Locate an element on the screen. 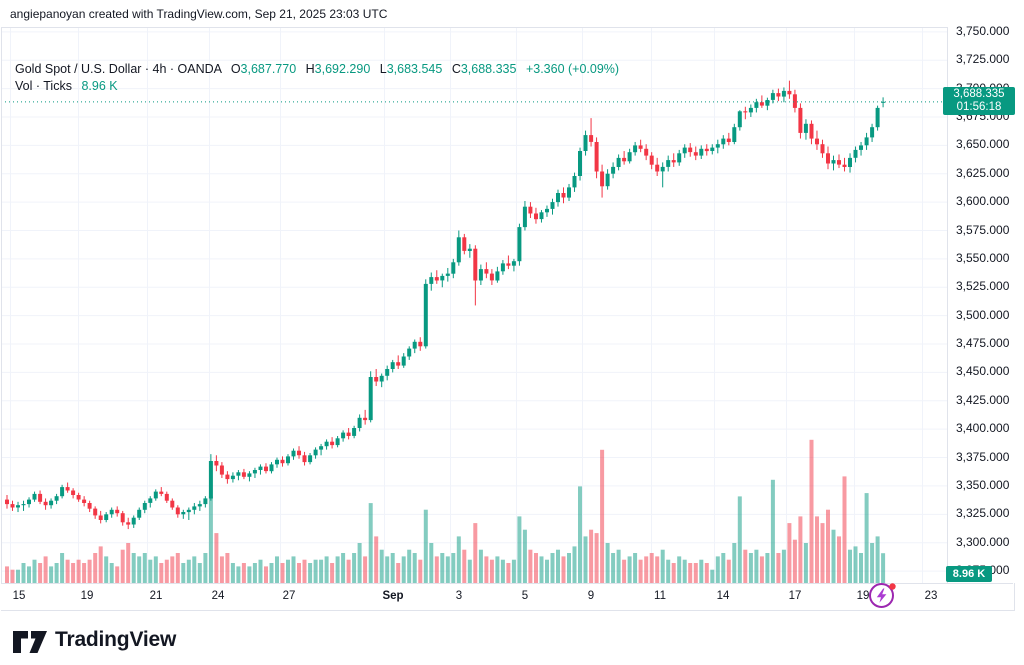  last-price-value: 3,688.335 is located at coordinates (979, 93).